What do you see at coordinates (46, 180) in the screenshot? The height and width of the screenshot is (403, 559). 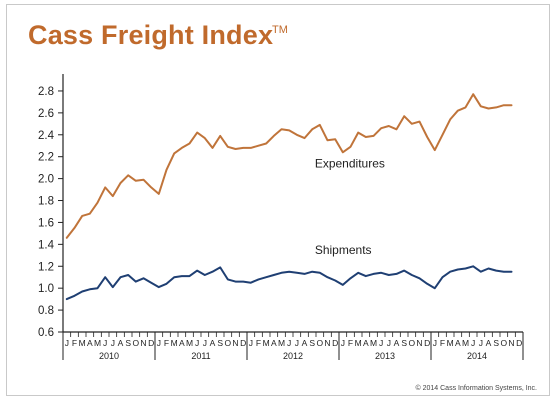 I see `y-tick-label: 2.0` at bounding box center [46, 180].